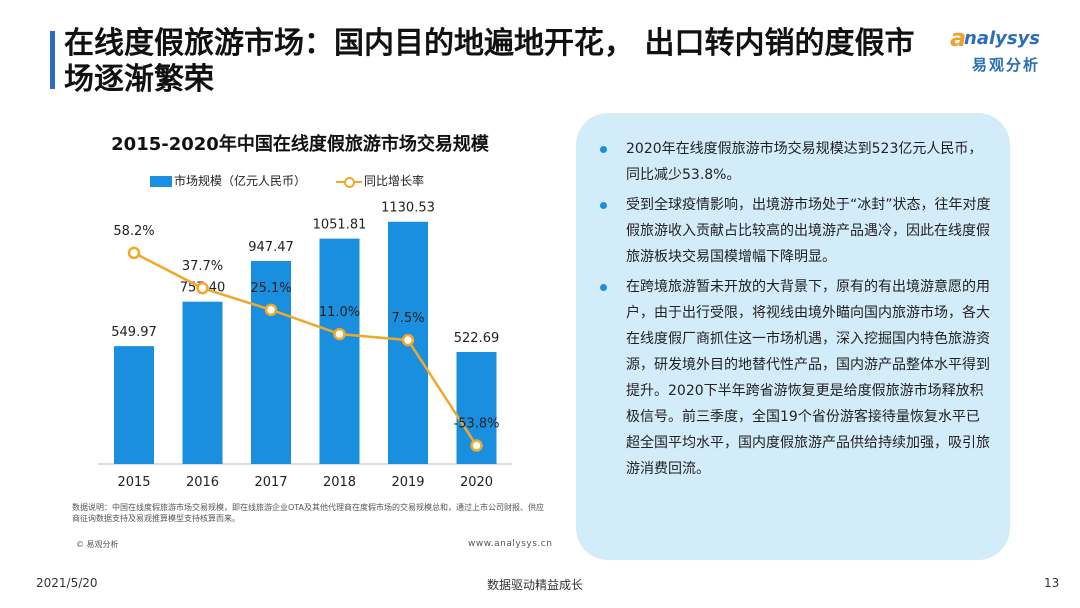 This screenshot has width=1080, height=608. I want to click on growth-label-2017: 25.1%, so click(270, 288).